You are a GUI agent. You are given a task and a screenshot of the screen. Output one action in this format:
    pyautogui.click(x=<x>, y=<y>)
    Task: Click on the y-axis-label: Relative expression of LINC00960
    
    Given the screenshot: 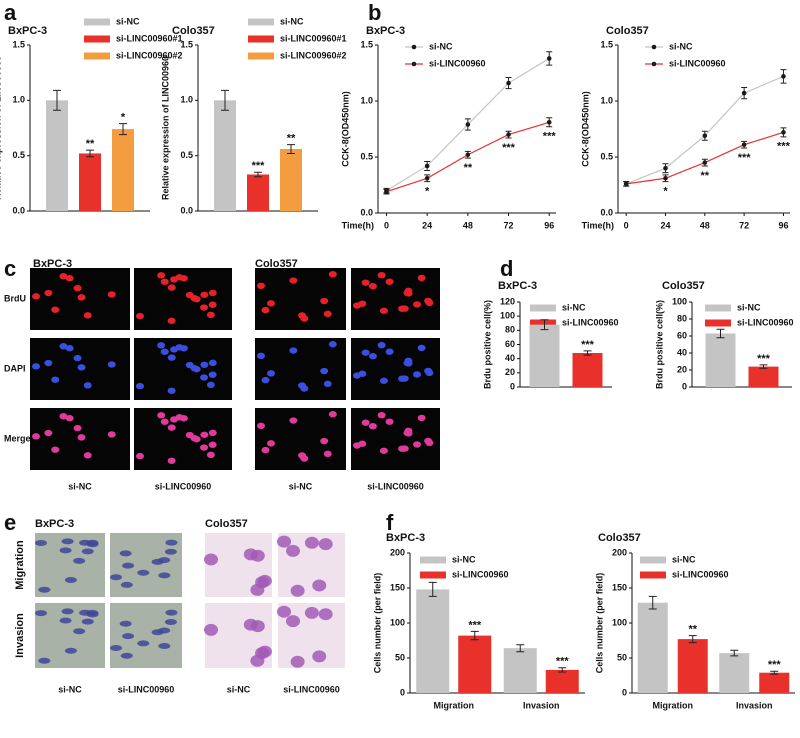 What is the action you would take?
    pyautogui.click(x=1, y=128)
    